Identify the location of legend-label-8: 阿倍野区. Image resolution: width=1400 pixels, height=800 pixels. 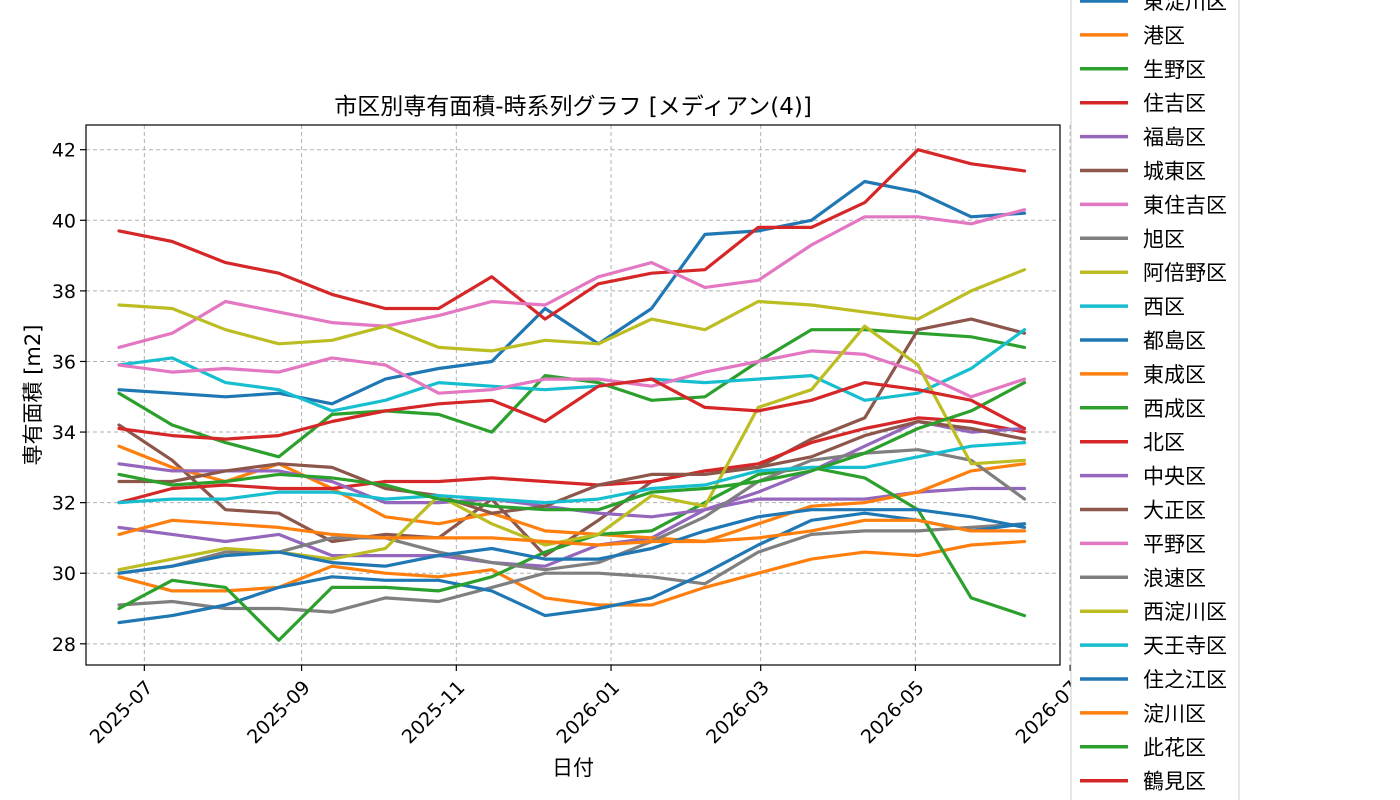
(1185, 273).